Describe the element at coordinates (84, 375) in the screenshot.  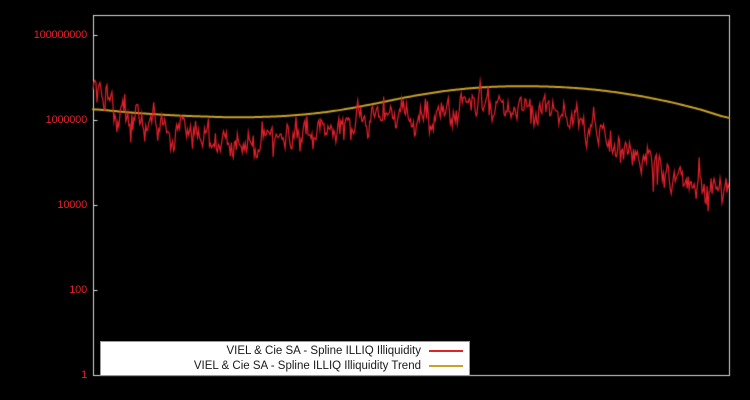
I see `y-tick-label-1: 1` at that location.